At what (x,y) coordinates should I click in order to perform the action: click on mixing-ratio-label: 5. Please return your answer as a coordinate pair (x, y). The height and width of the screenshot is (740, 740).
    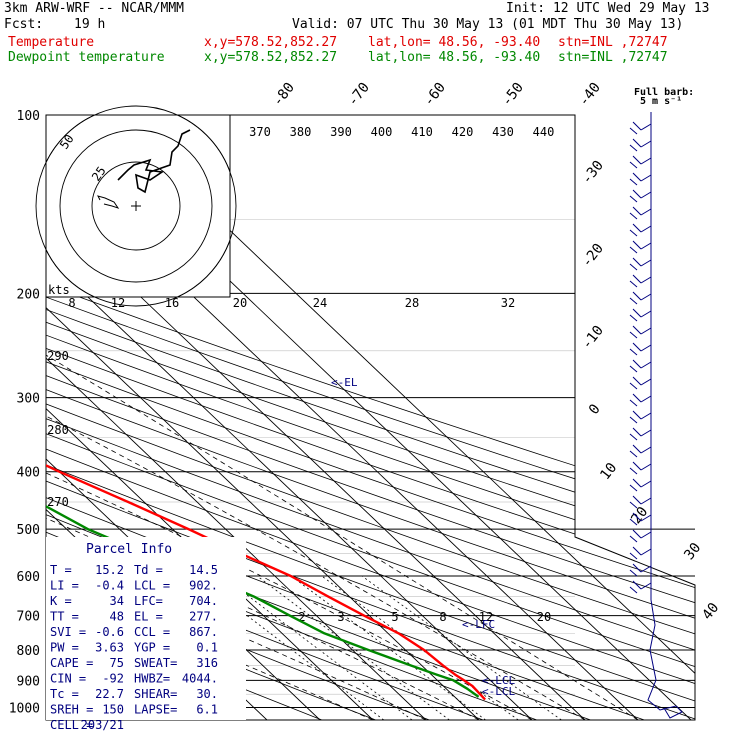
    Looking at the image, I should click on (394, 617).